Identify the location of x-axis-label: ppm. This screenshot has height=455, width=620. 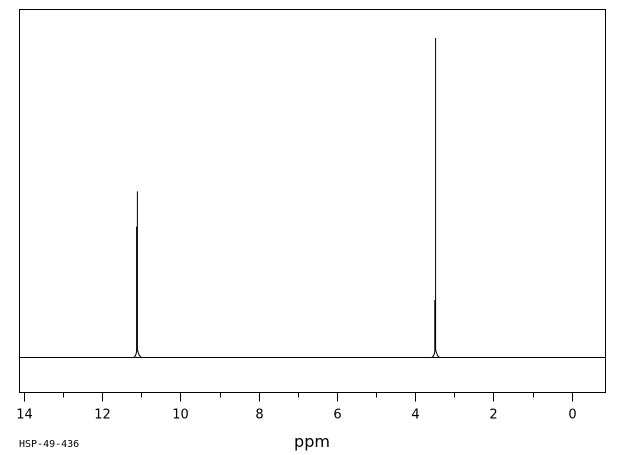
(312, 441).